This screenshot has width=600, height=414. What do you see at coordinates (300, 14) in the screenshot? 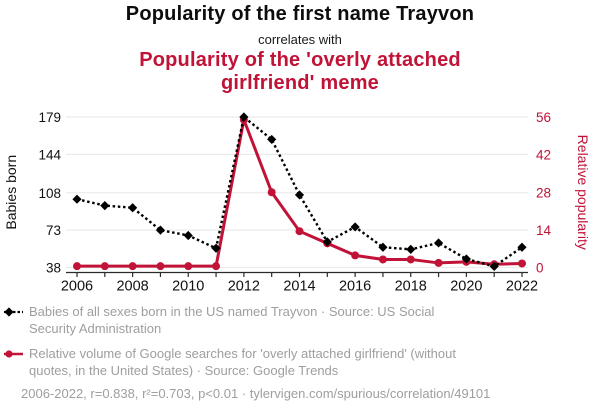
I see `page-title: Popularity of the first name Trayvon` at bounding box center [300, 14].